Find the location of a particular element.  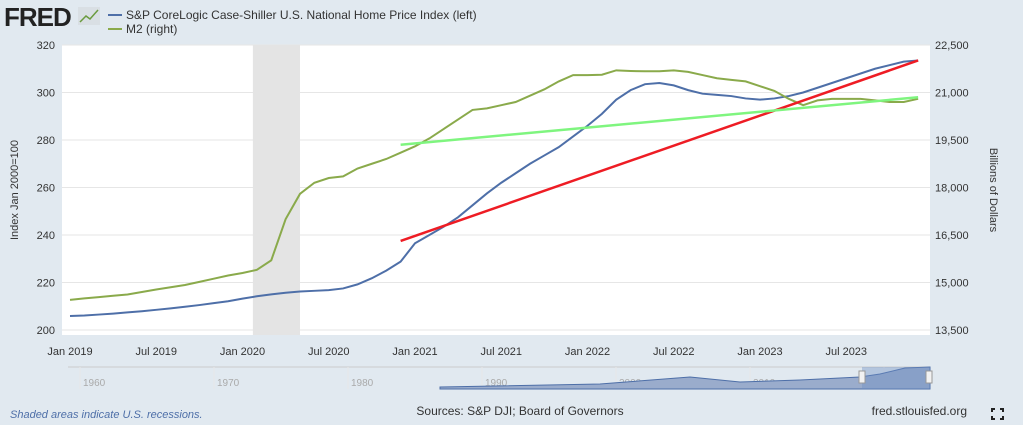

fullscreen-icon is located at coordinates (997, 414).